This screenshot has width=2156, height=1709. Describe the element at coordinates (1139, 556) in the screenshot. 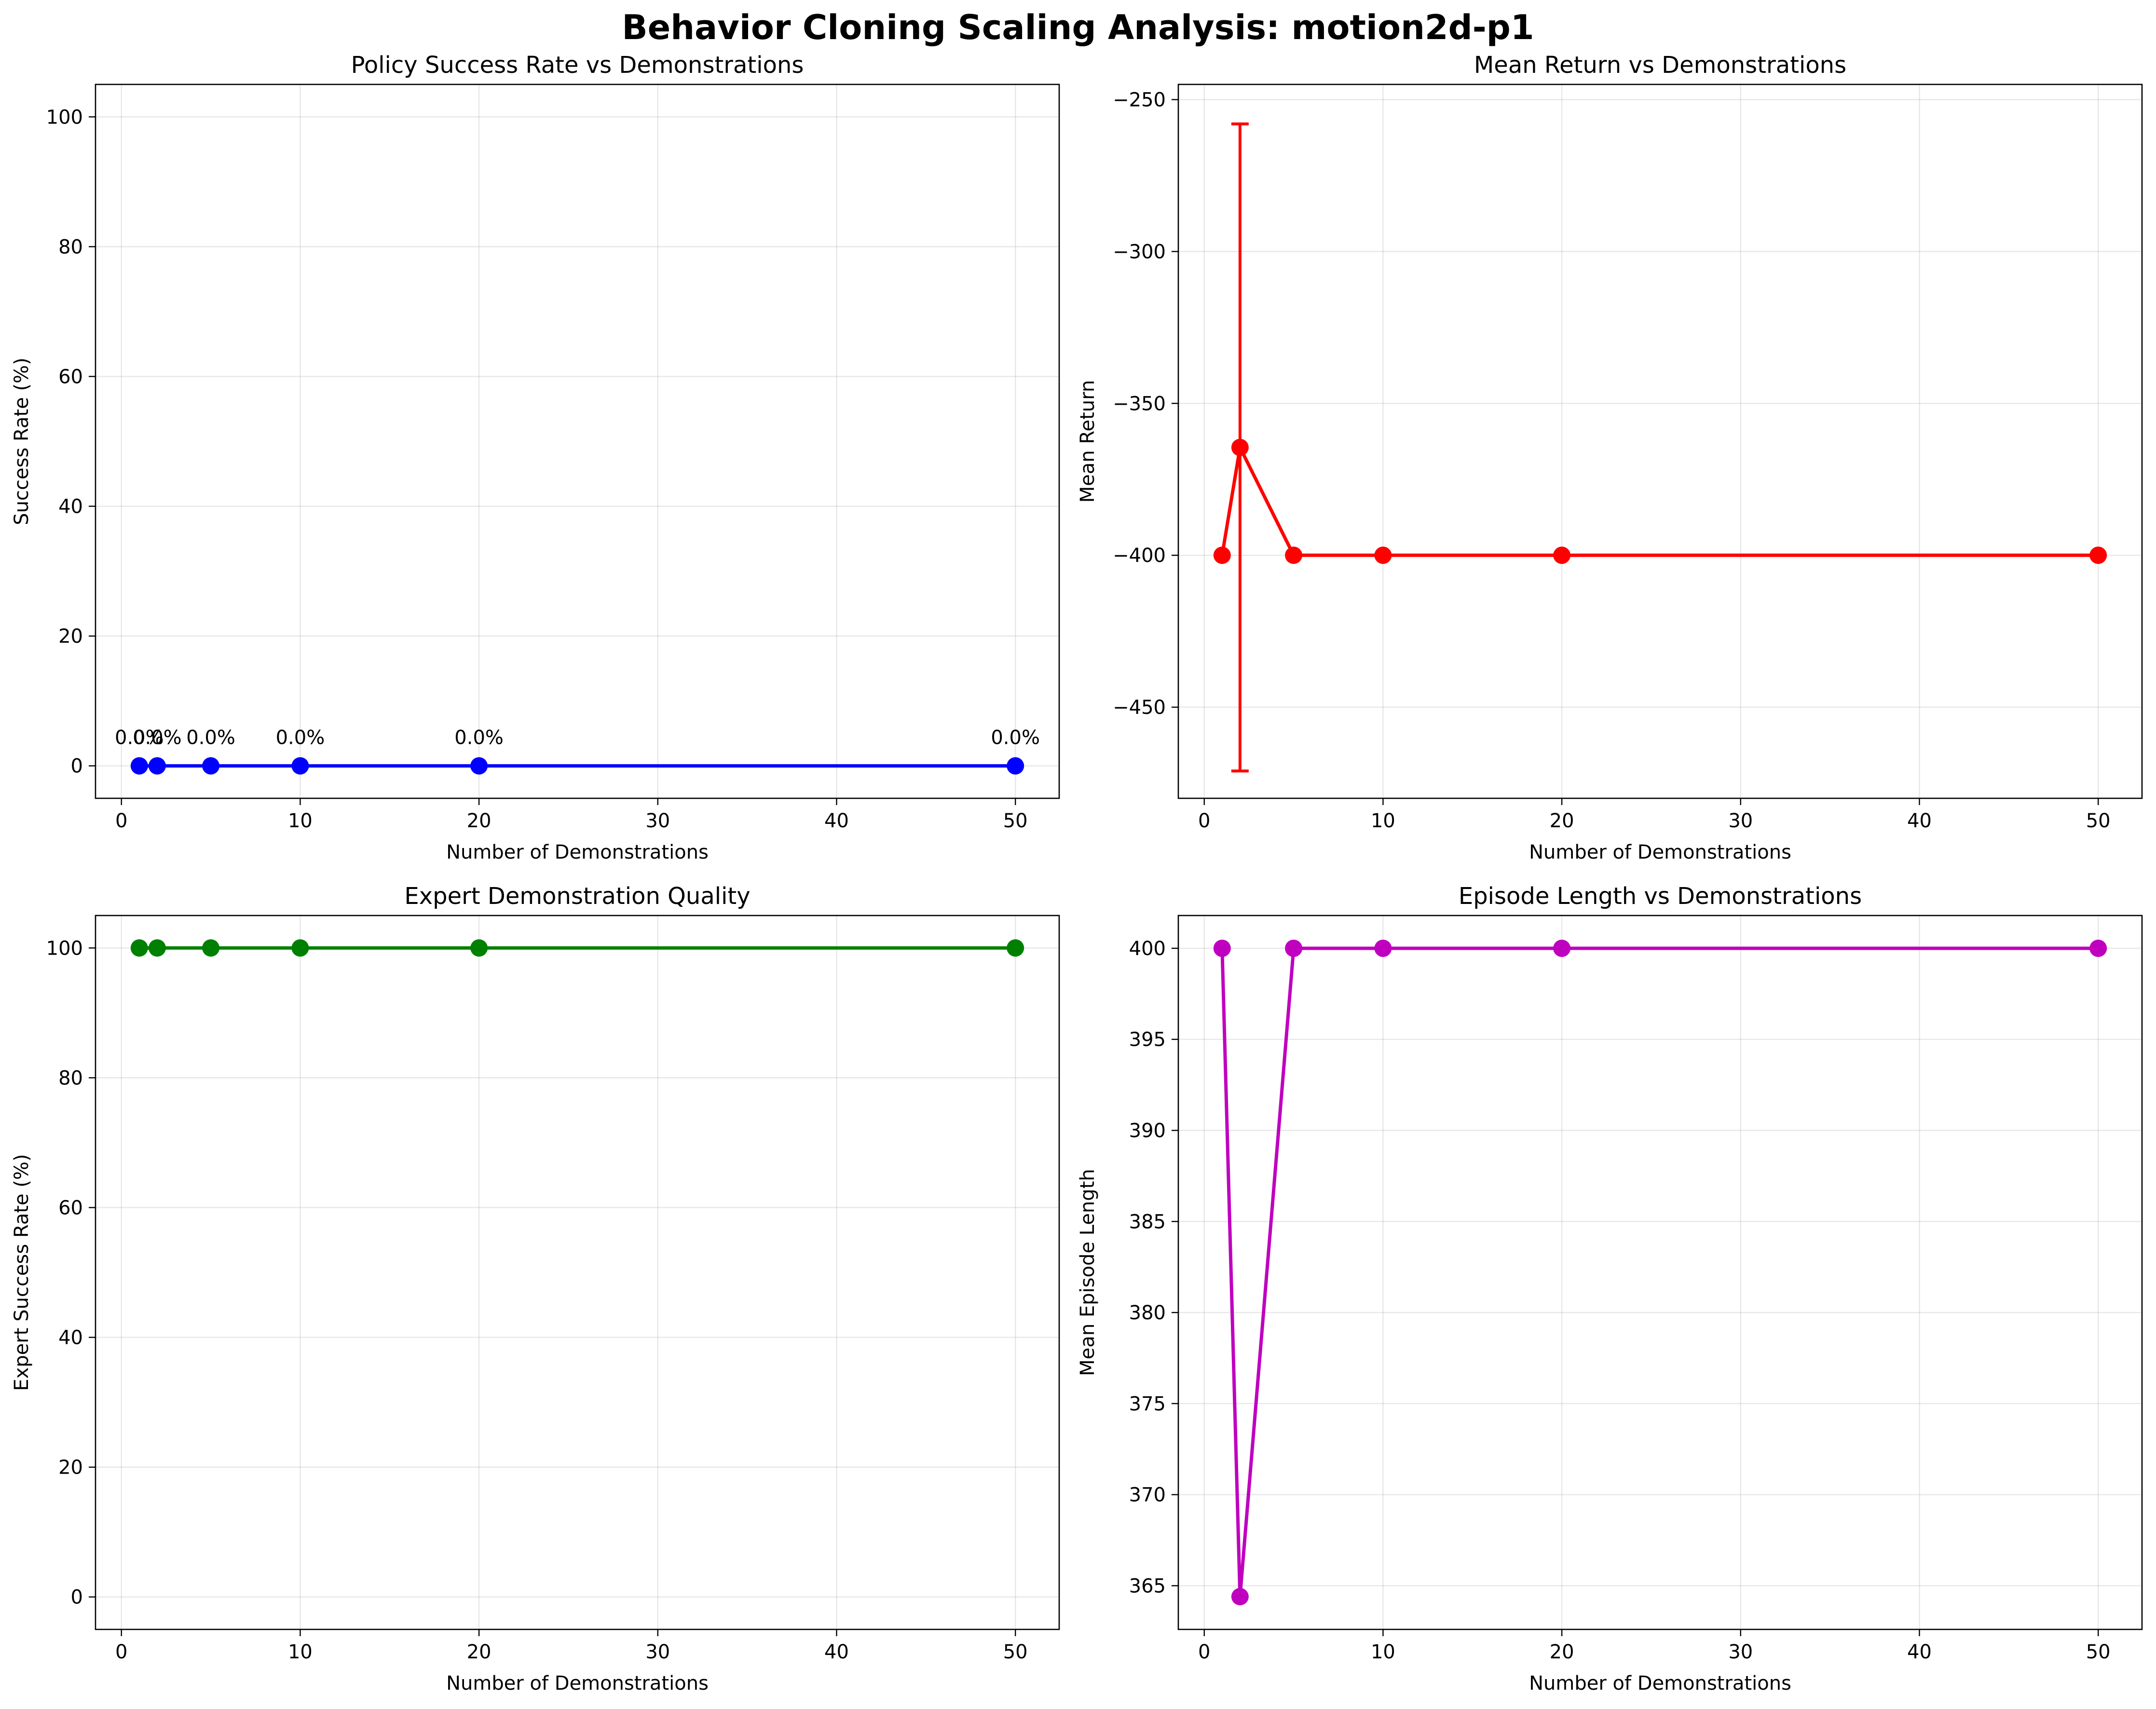

I see `y-tick-label: −400` at that location.